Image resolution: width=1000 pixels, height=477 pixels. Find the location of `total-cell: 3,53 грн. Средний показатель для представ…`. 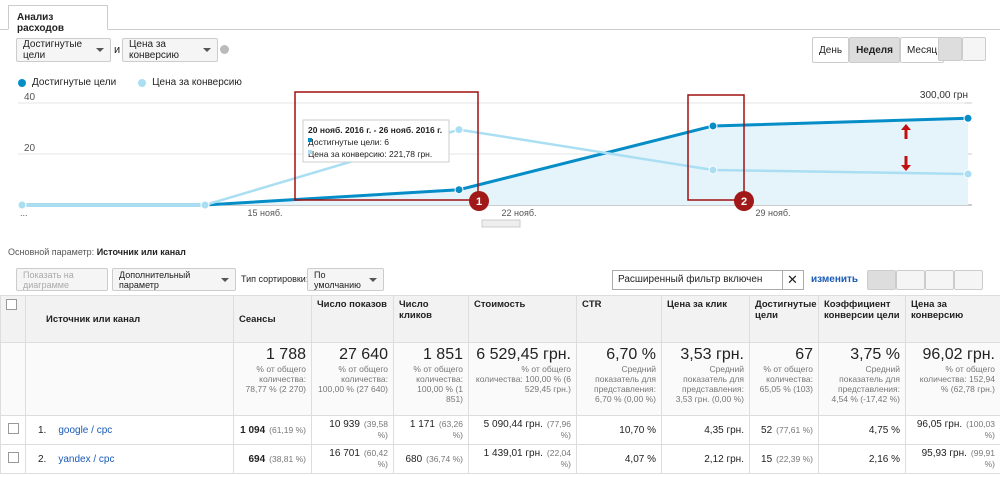

total-cell: 3,53 грн. Средний показатель для представ… is located at coordinates (705, 379).